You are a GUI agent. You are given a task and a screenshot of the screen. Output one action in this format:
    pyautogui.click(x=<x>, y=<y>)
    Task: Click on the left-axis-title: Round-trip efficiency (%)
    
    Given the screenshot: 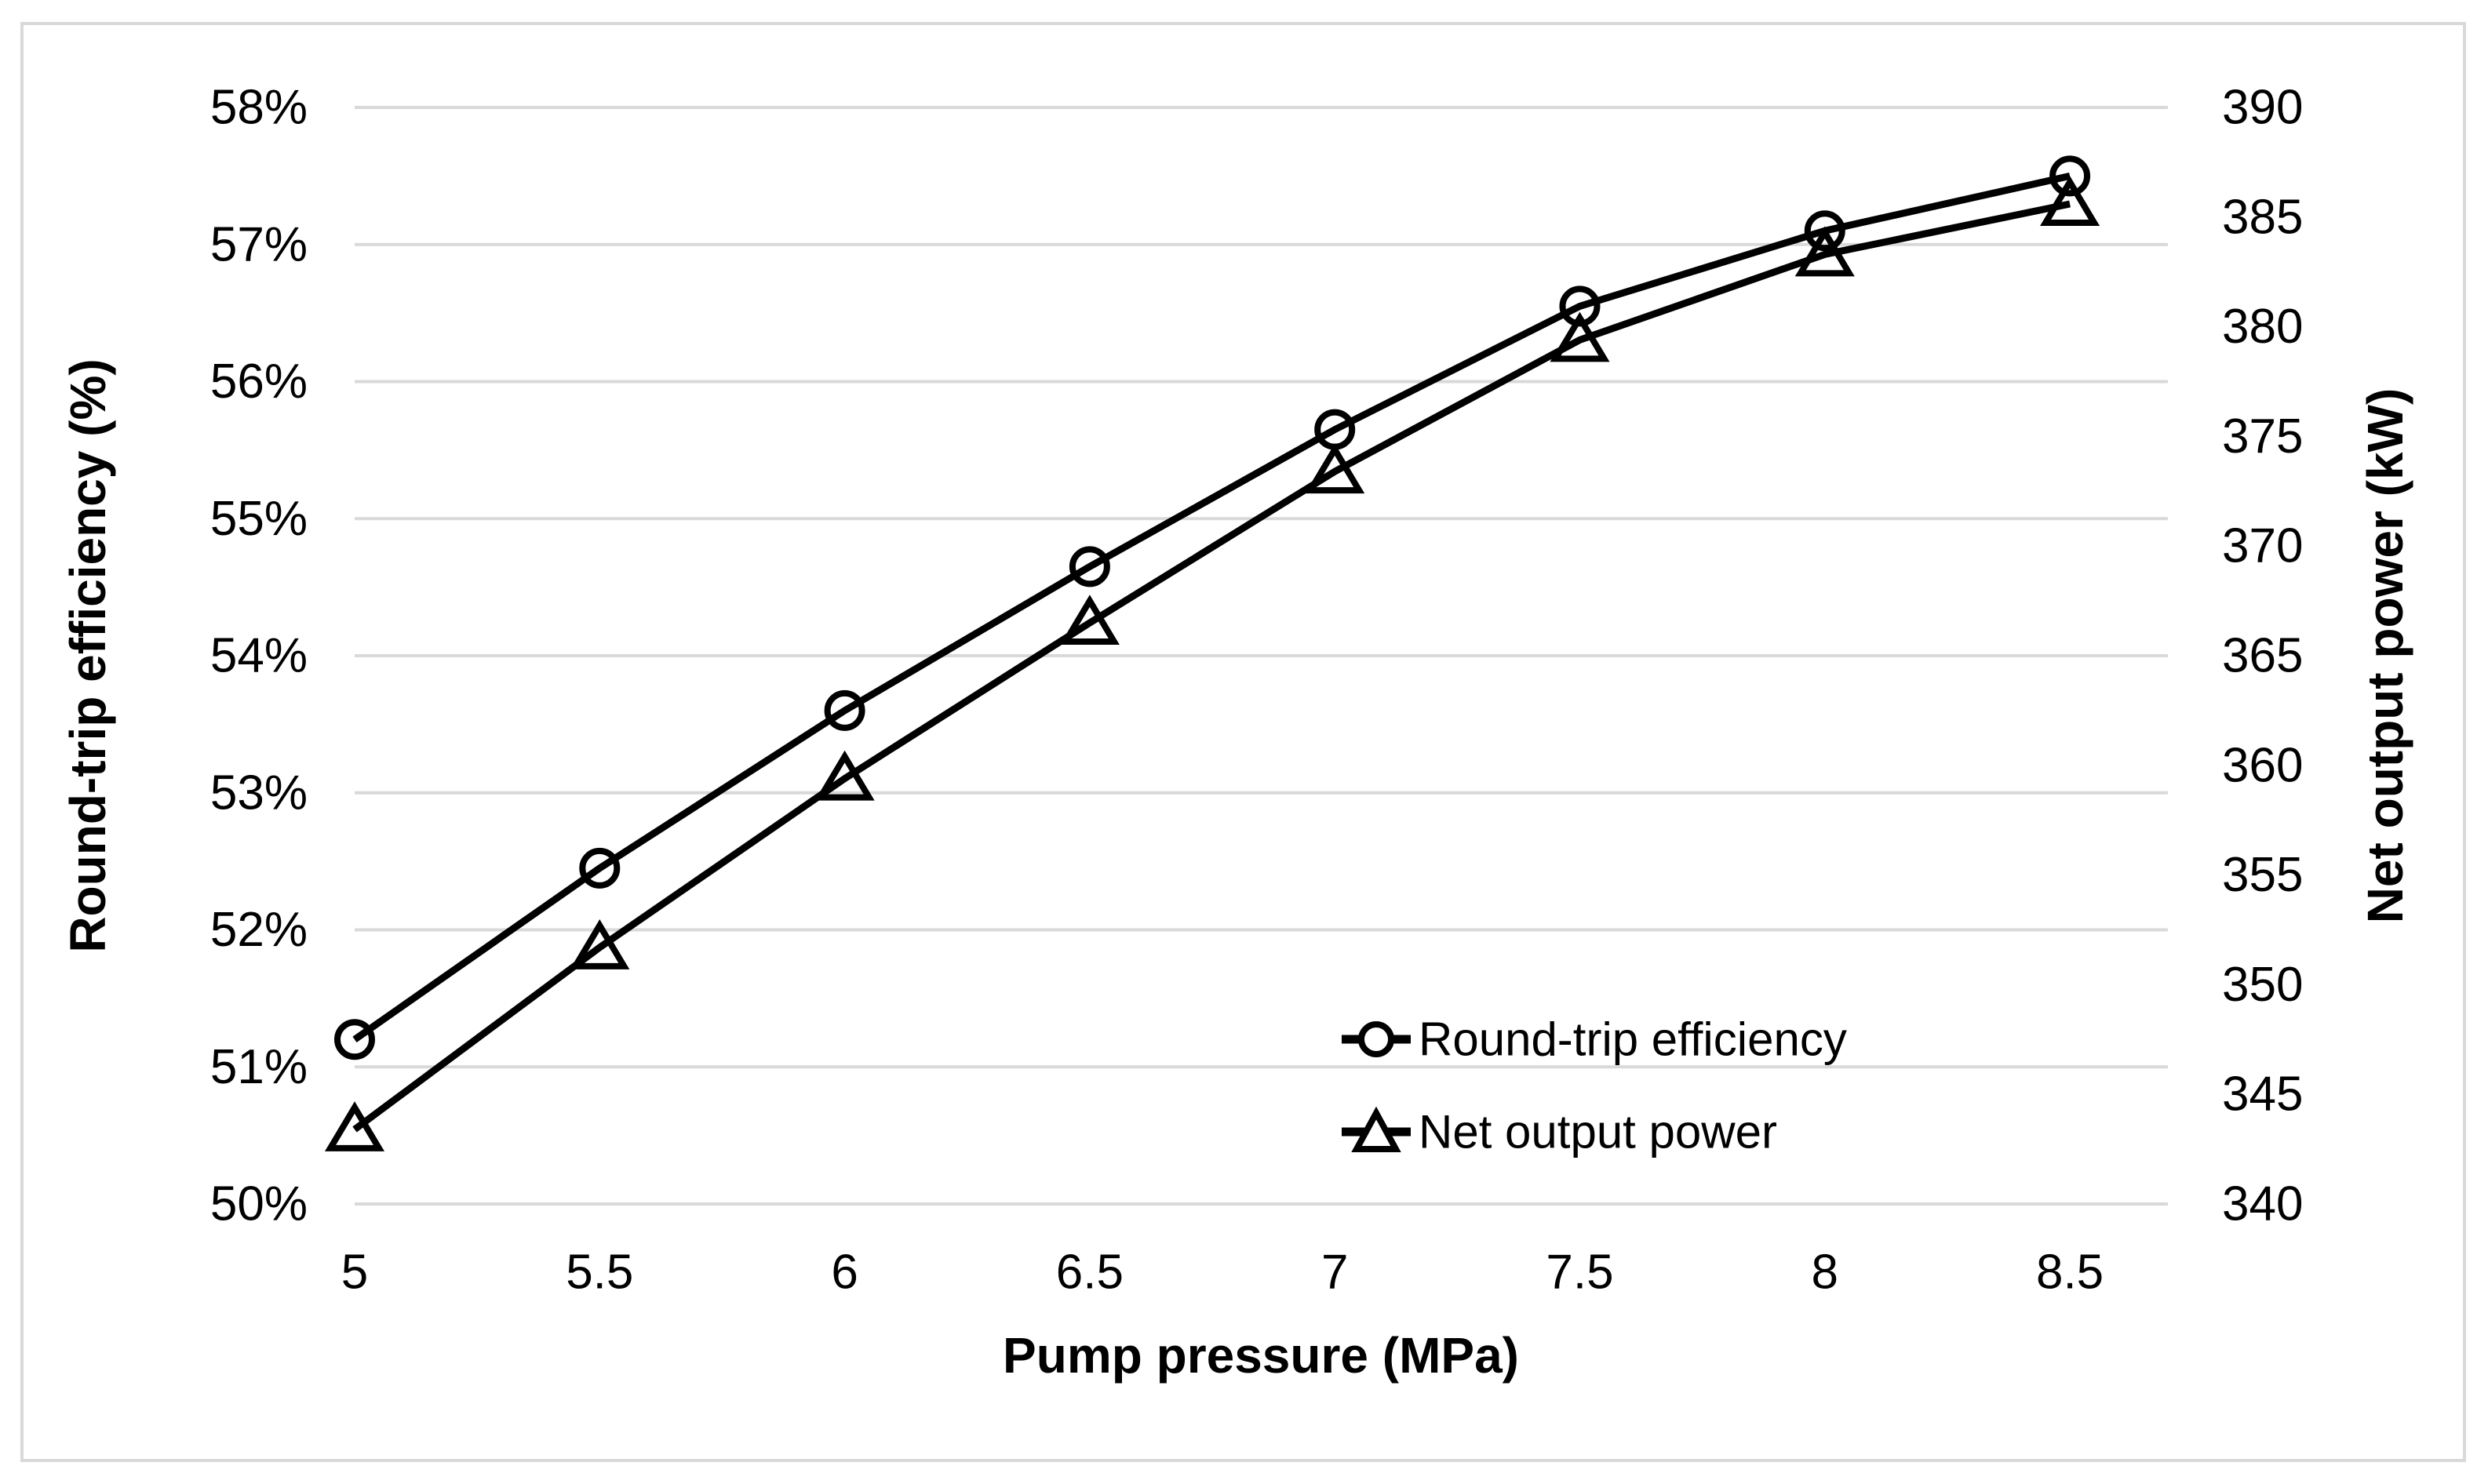 What is the action you would take?
    pyautogui.click(x=88, y=655)
    